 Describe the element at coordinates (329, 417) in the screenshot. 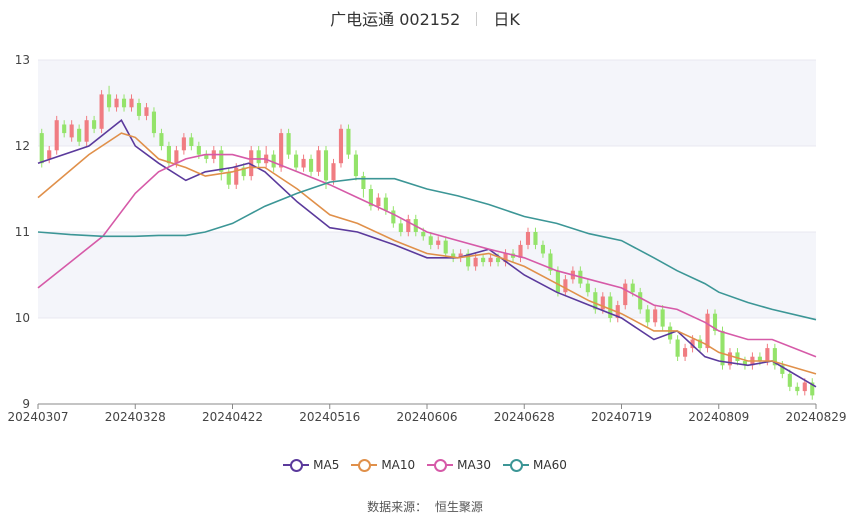

I see `x-tick-label: 20240516` at that location.